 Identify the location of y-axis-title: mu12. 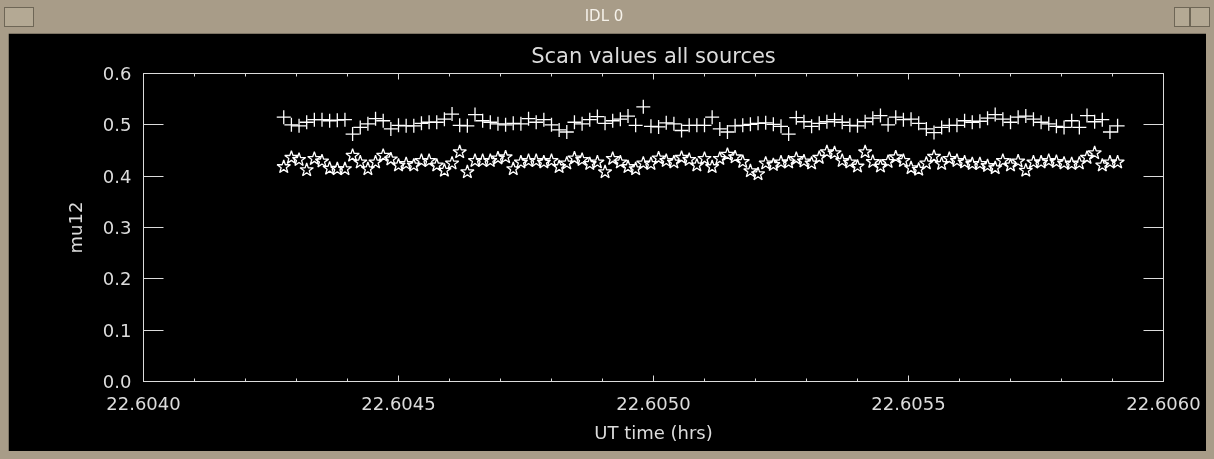
(75, 227).